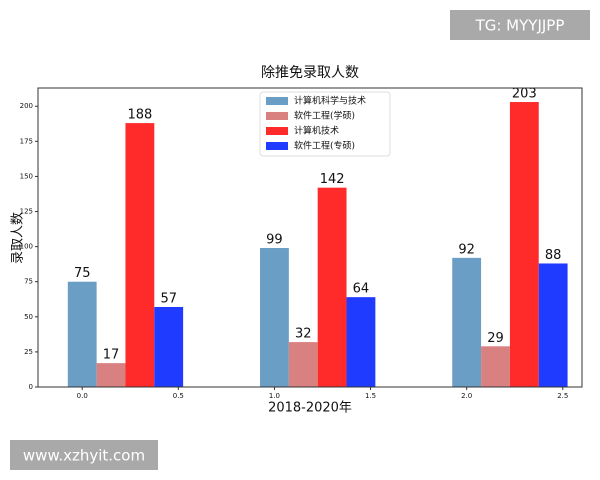  What do you see at coordinates (466, 396) in the screenshot?
I see `x-tick-label: 2.0` at bounding box center [466, 396].